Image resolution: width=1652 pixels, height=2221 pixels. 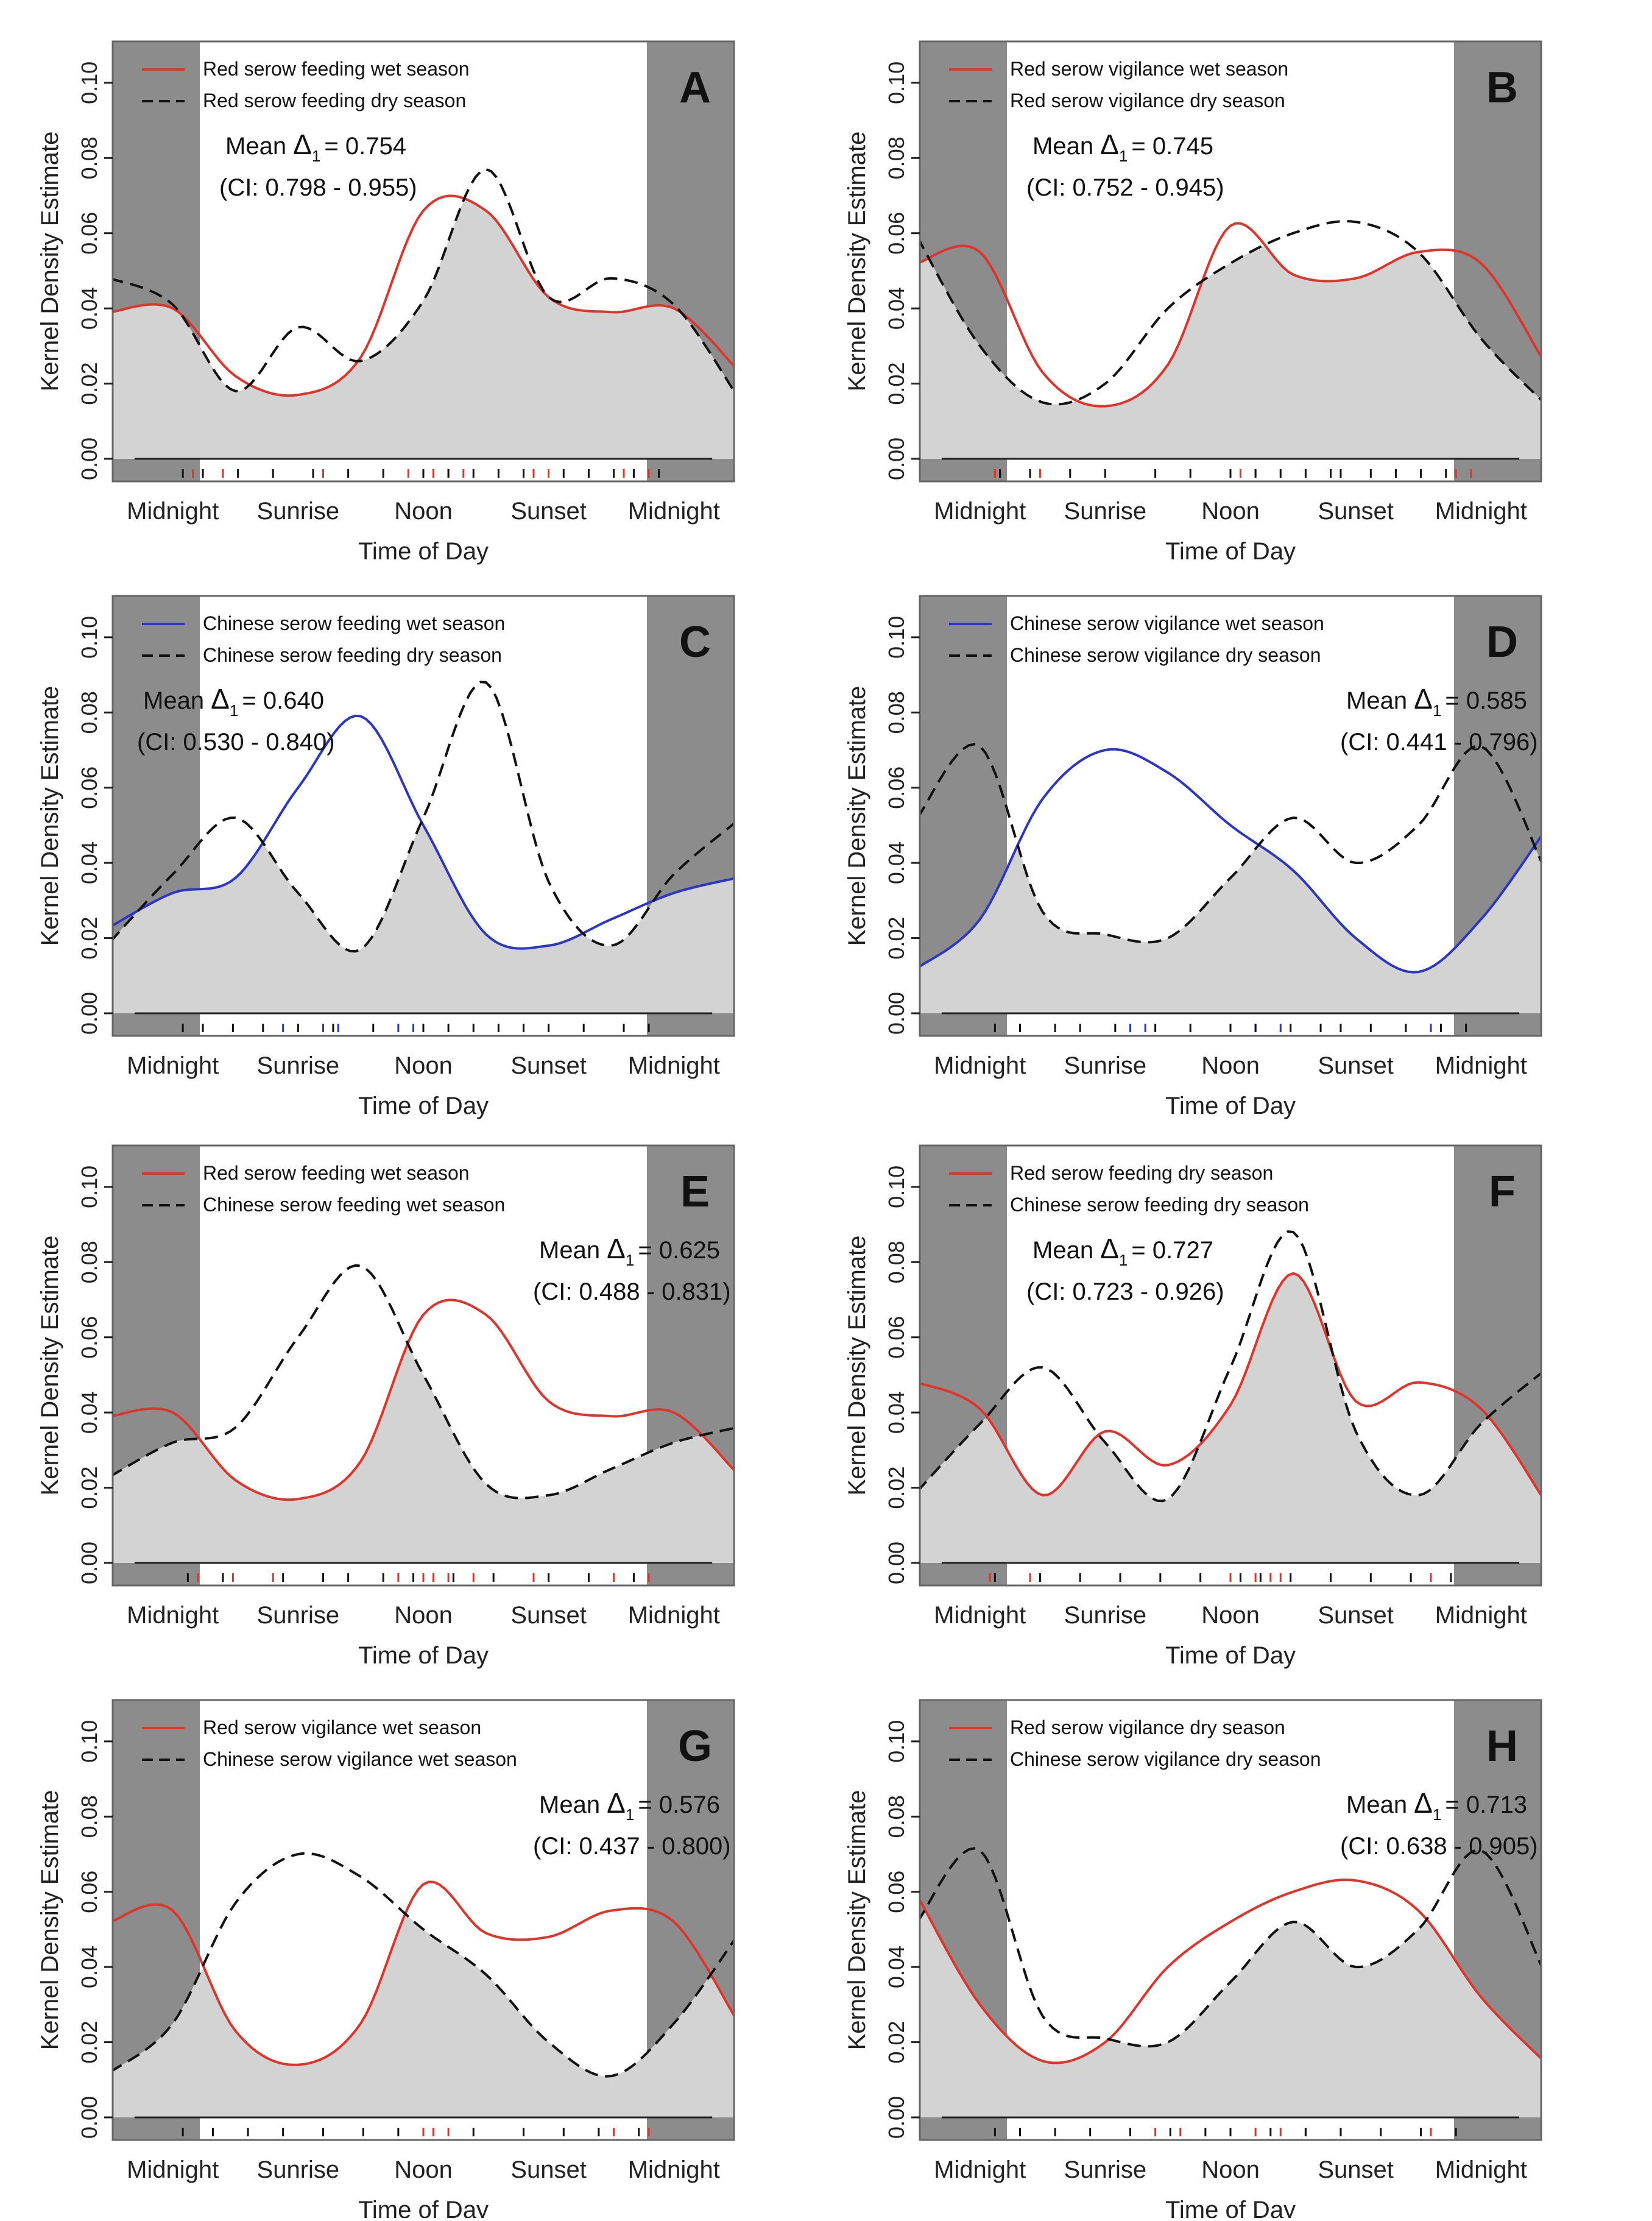 What do you see at coordinates (236, 742) in the screenshot?
I see `ci-annotation: (CI: 0.530 - 0.840)` at bounding box center [236, 742].